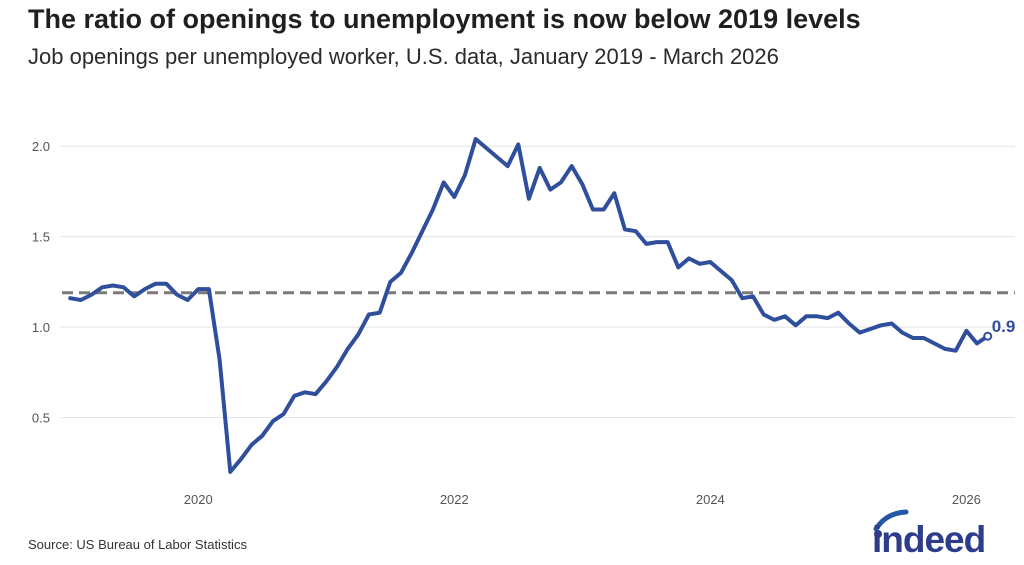 The height and width of the screenshot is (565, 1024). I want to click on indeed-logo: indeed, so click(929, 533).